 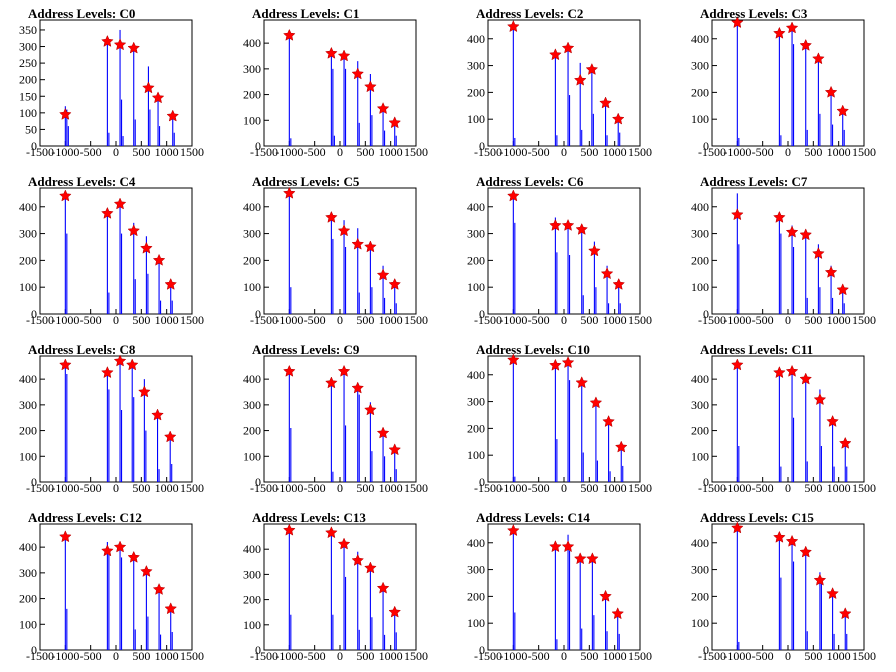 I want to click on y-tick-label: 150, so click(x=28, y=96).